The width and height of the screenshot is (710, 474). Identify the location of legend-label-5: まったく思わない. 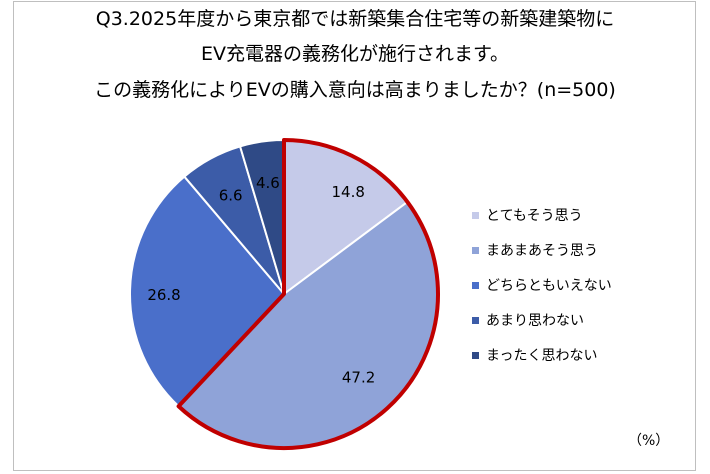
(542, 356).